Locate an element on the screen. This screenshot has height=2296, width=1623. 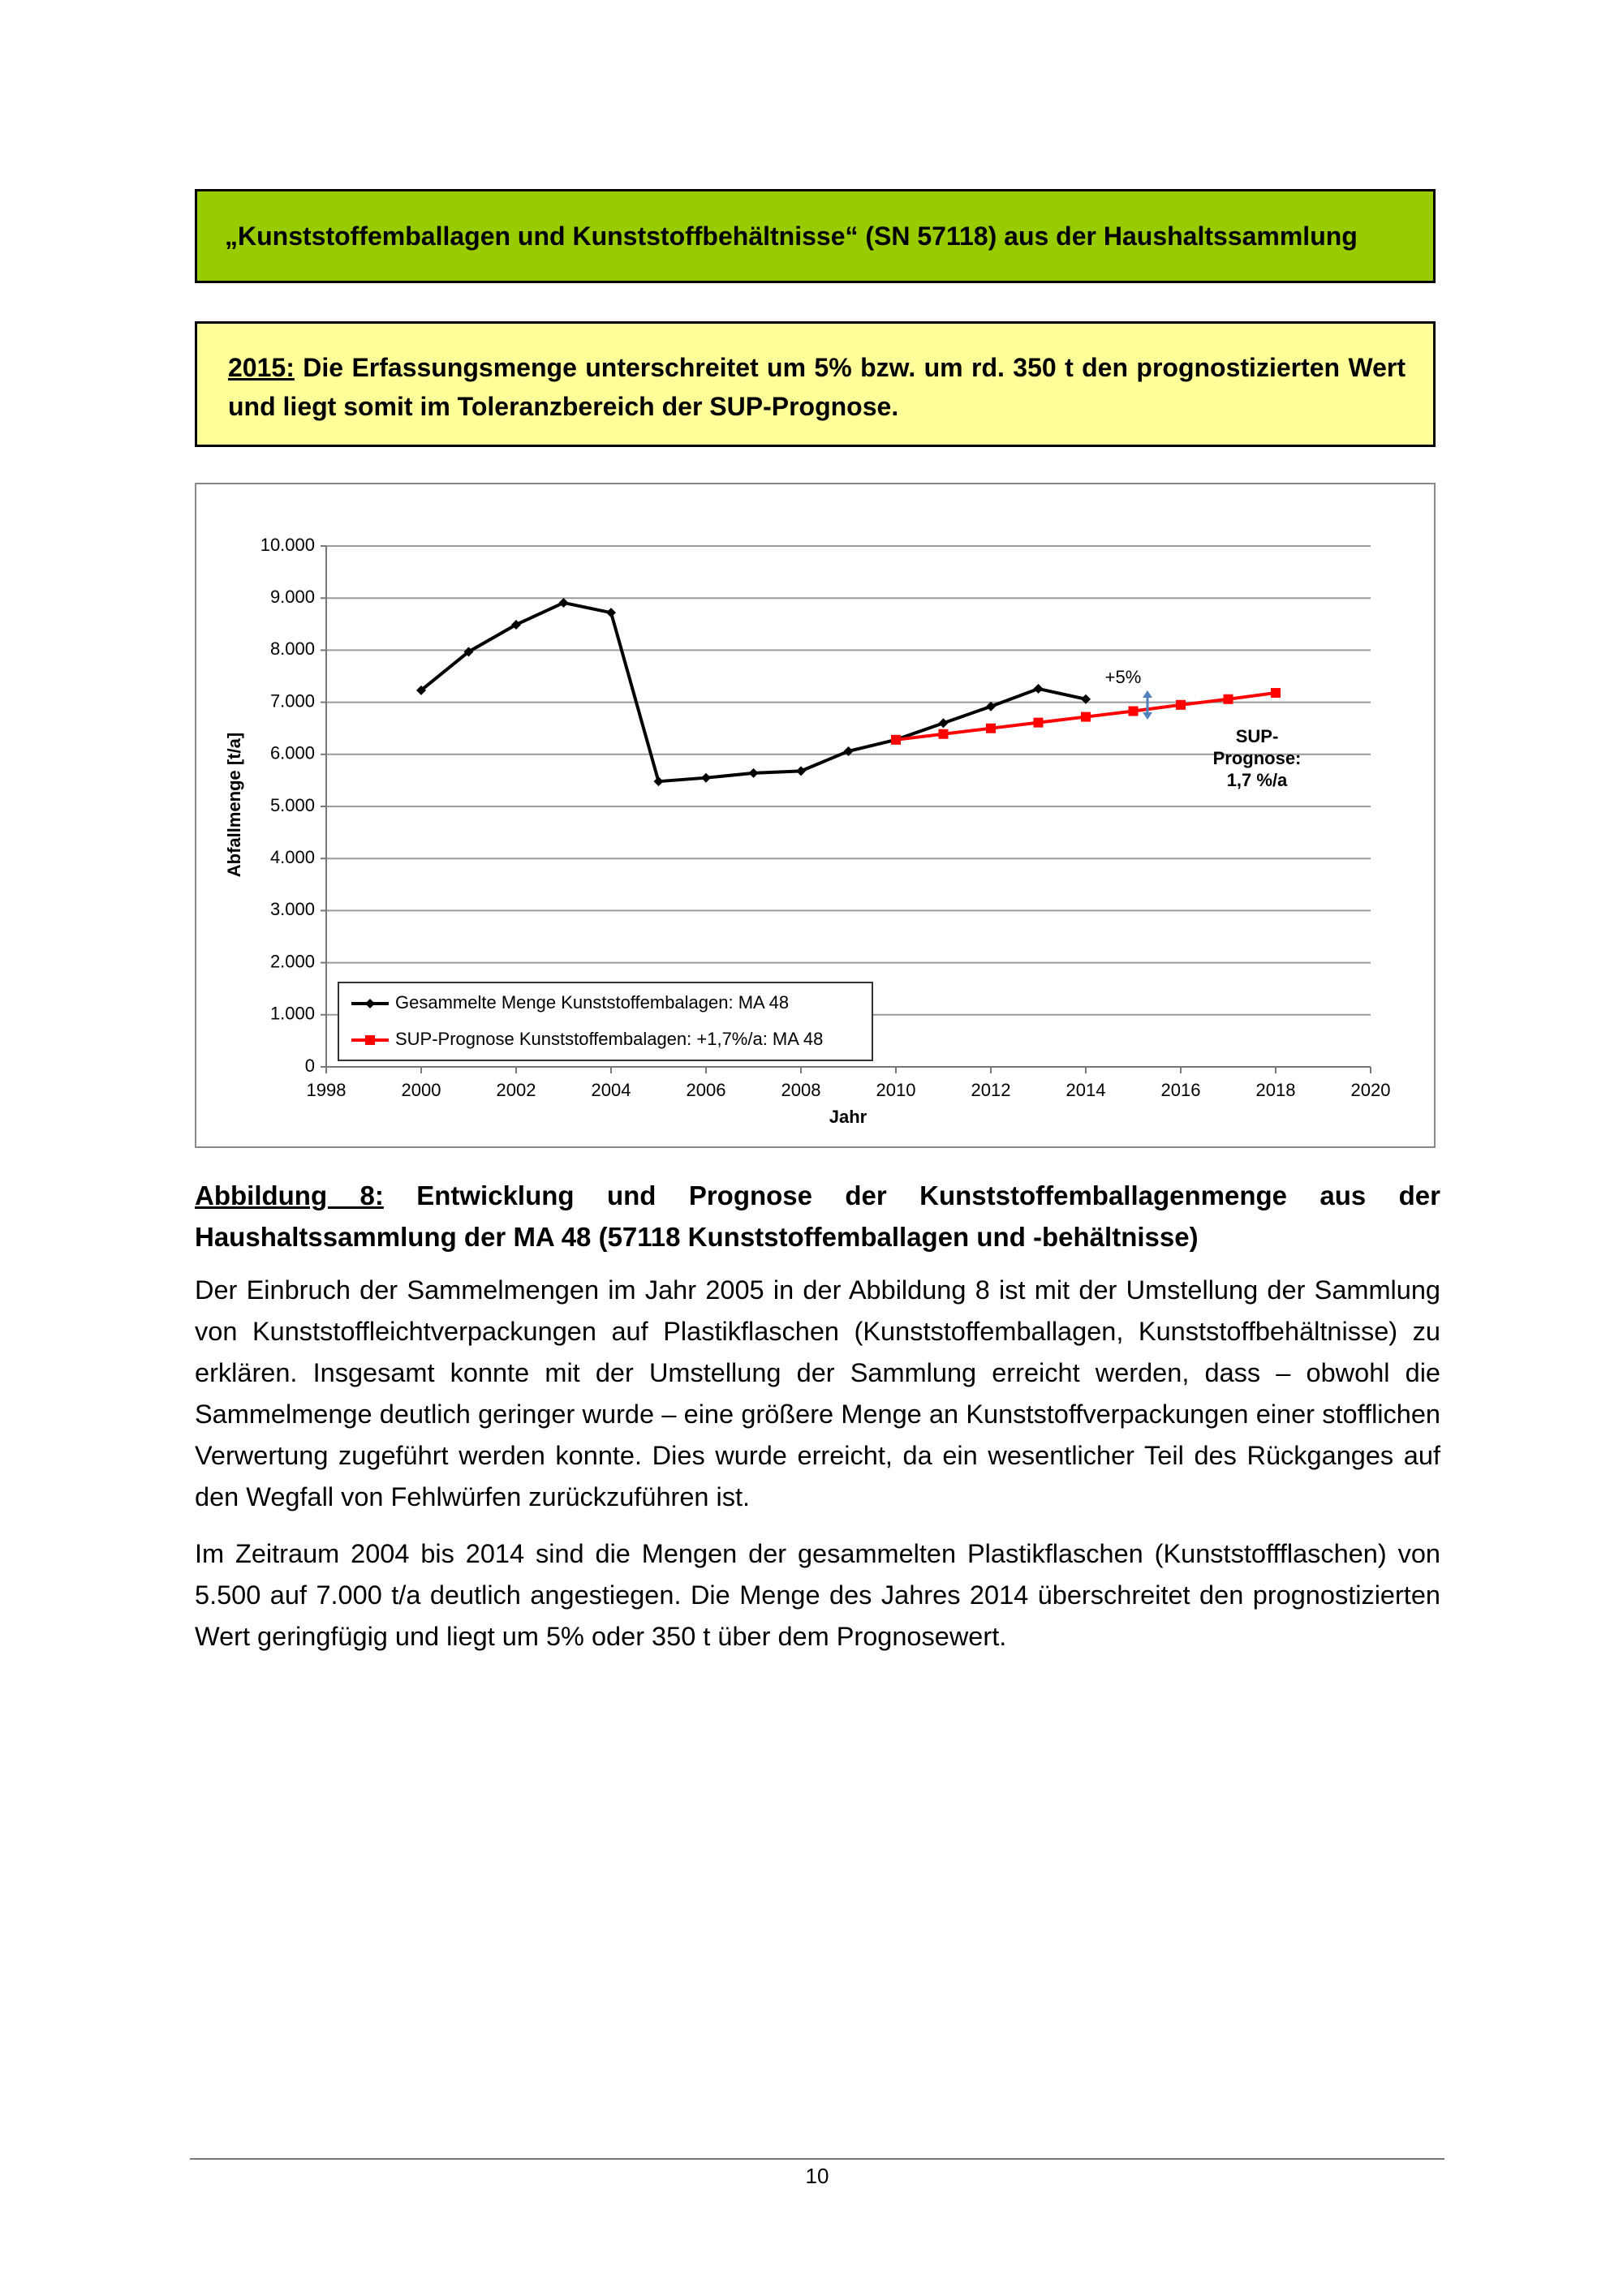
annotation: 1,7 %/a is located at coordinates (1257, 780).